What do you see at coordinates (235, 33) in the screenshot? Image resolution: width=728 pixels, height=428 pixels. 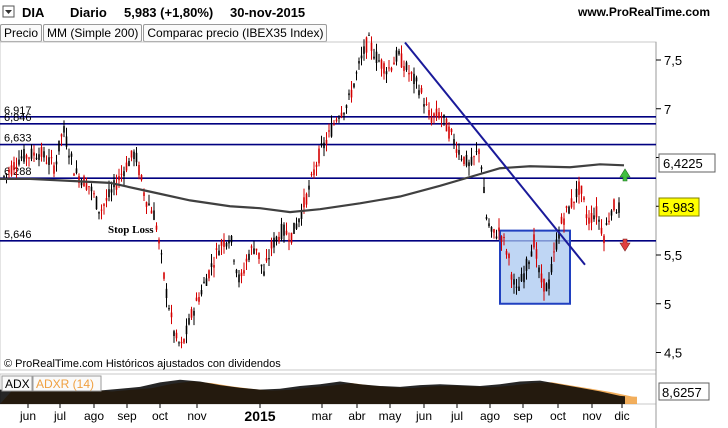 I see `tab-compare: Comparac precio (IBEX35 Index)` at bounding box center [235, 33].